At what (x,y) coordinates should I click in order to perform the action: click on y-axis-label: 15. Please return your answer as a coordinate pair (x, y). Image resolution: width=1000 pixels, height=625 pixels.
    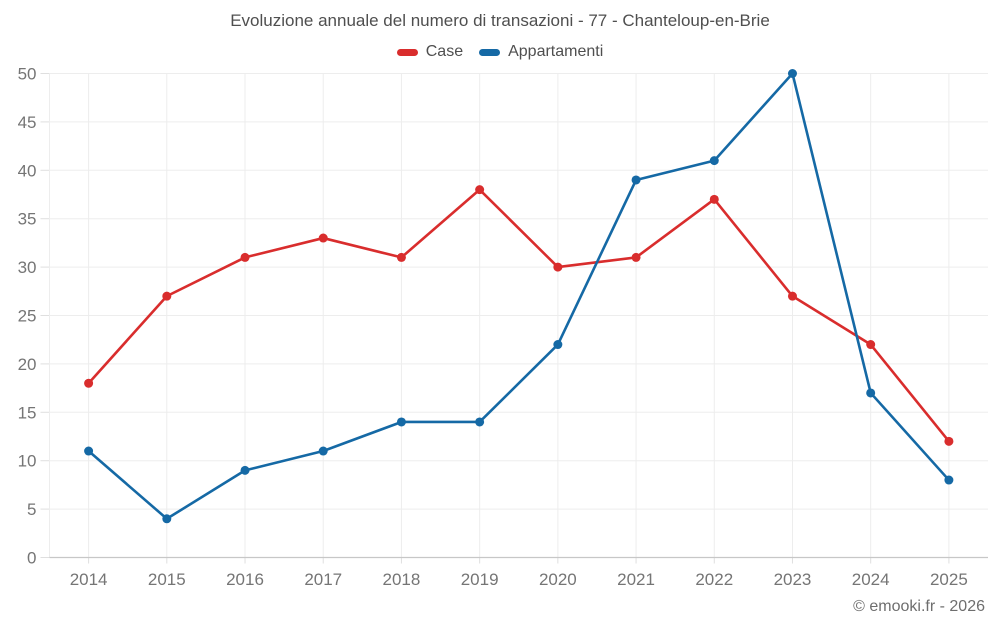
    Looking at the image, I should click on (27, 412).